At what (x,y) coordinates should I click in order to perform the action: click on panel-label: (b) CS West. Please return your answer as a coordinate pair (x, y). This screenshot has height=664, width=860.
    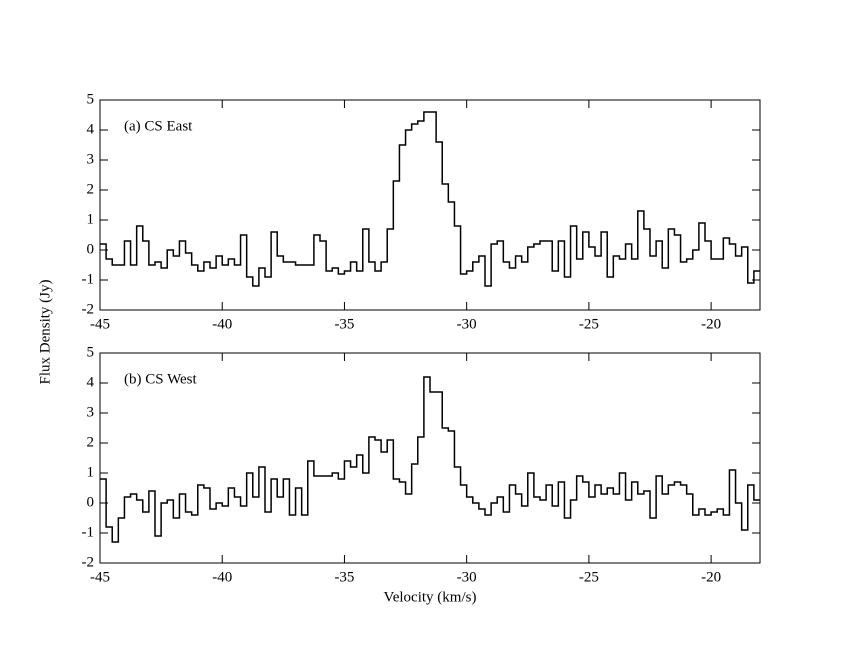
    Looking at the image, I should click on (161, 379).